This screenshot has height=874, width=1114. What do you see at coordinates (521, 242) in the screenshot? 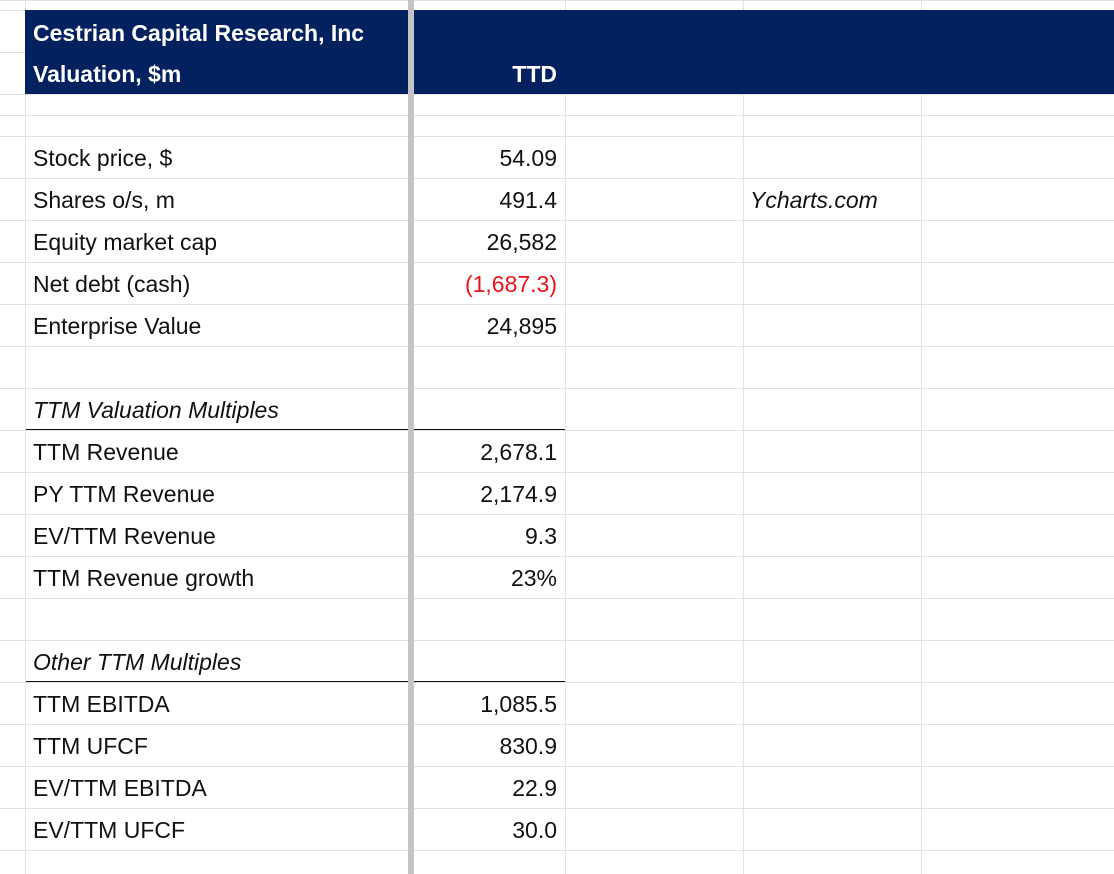
I see `row-value: 26,582` at bounding box center [521, 242].